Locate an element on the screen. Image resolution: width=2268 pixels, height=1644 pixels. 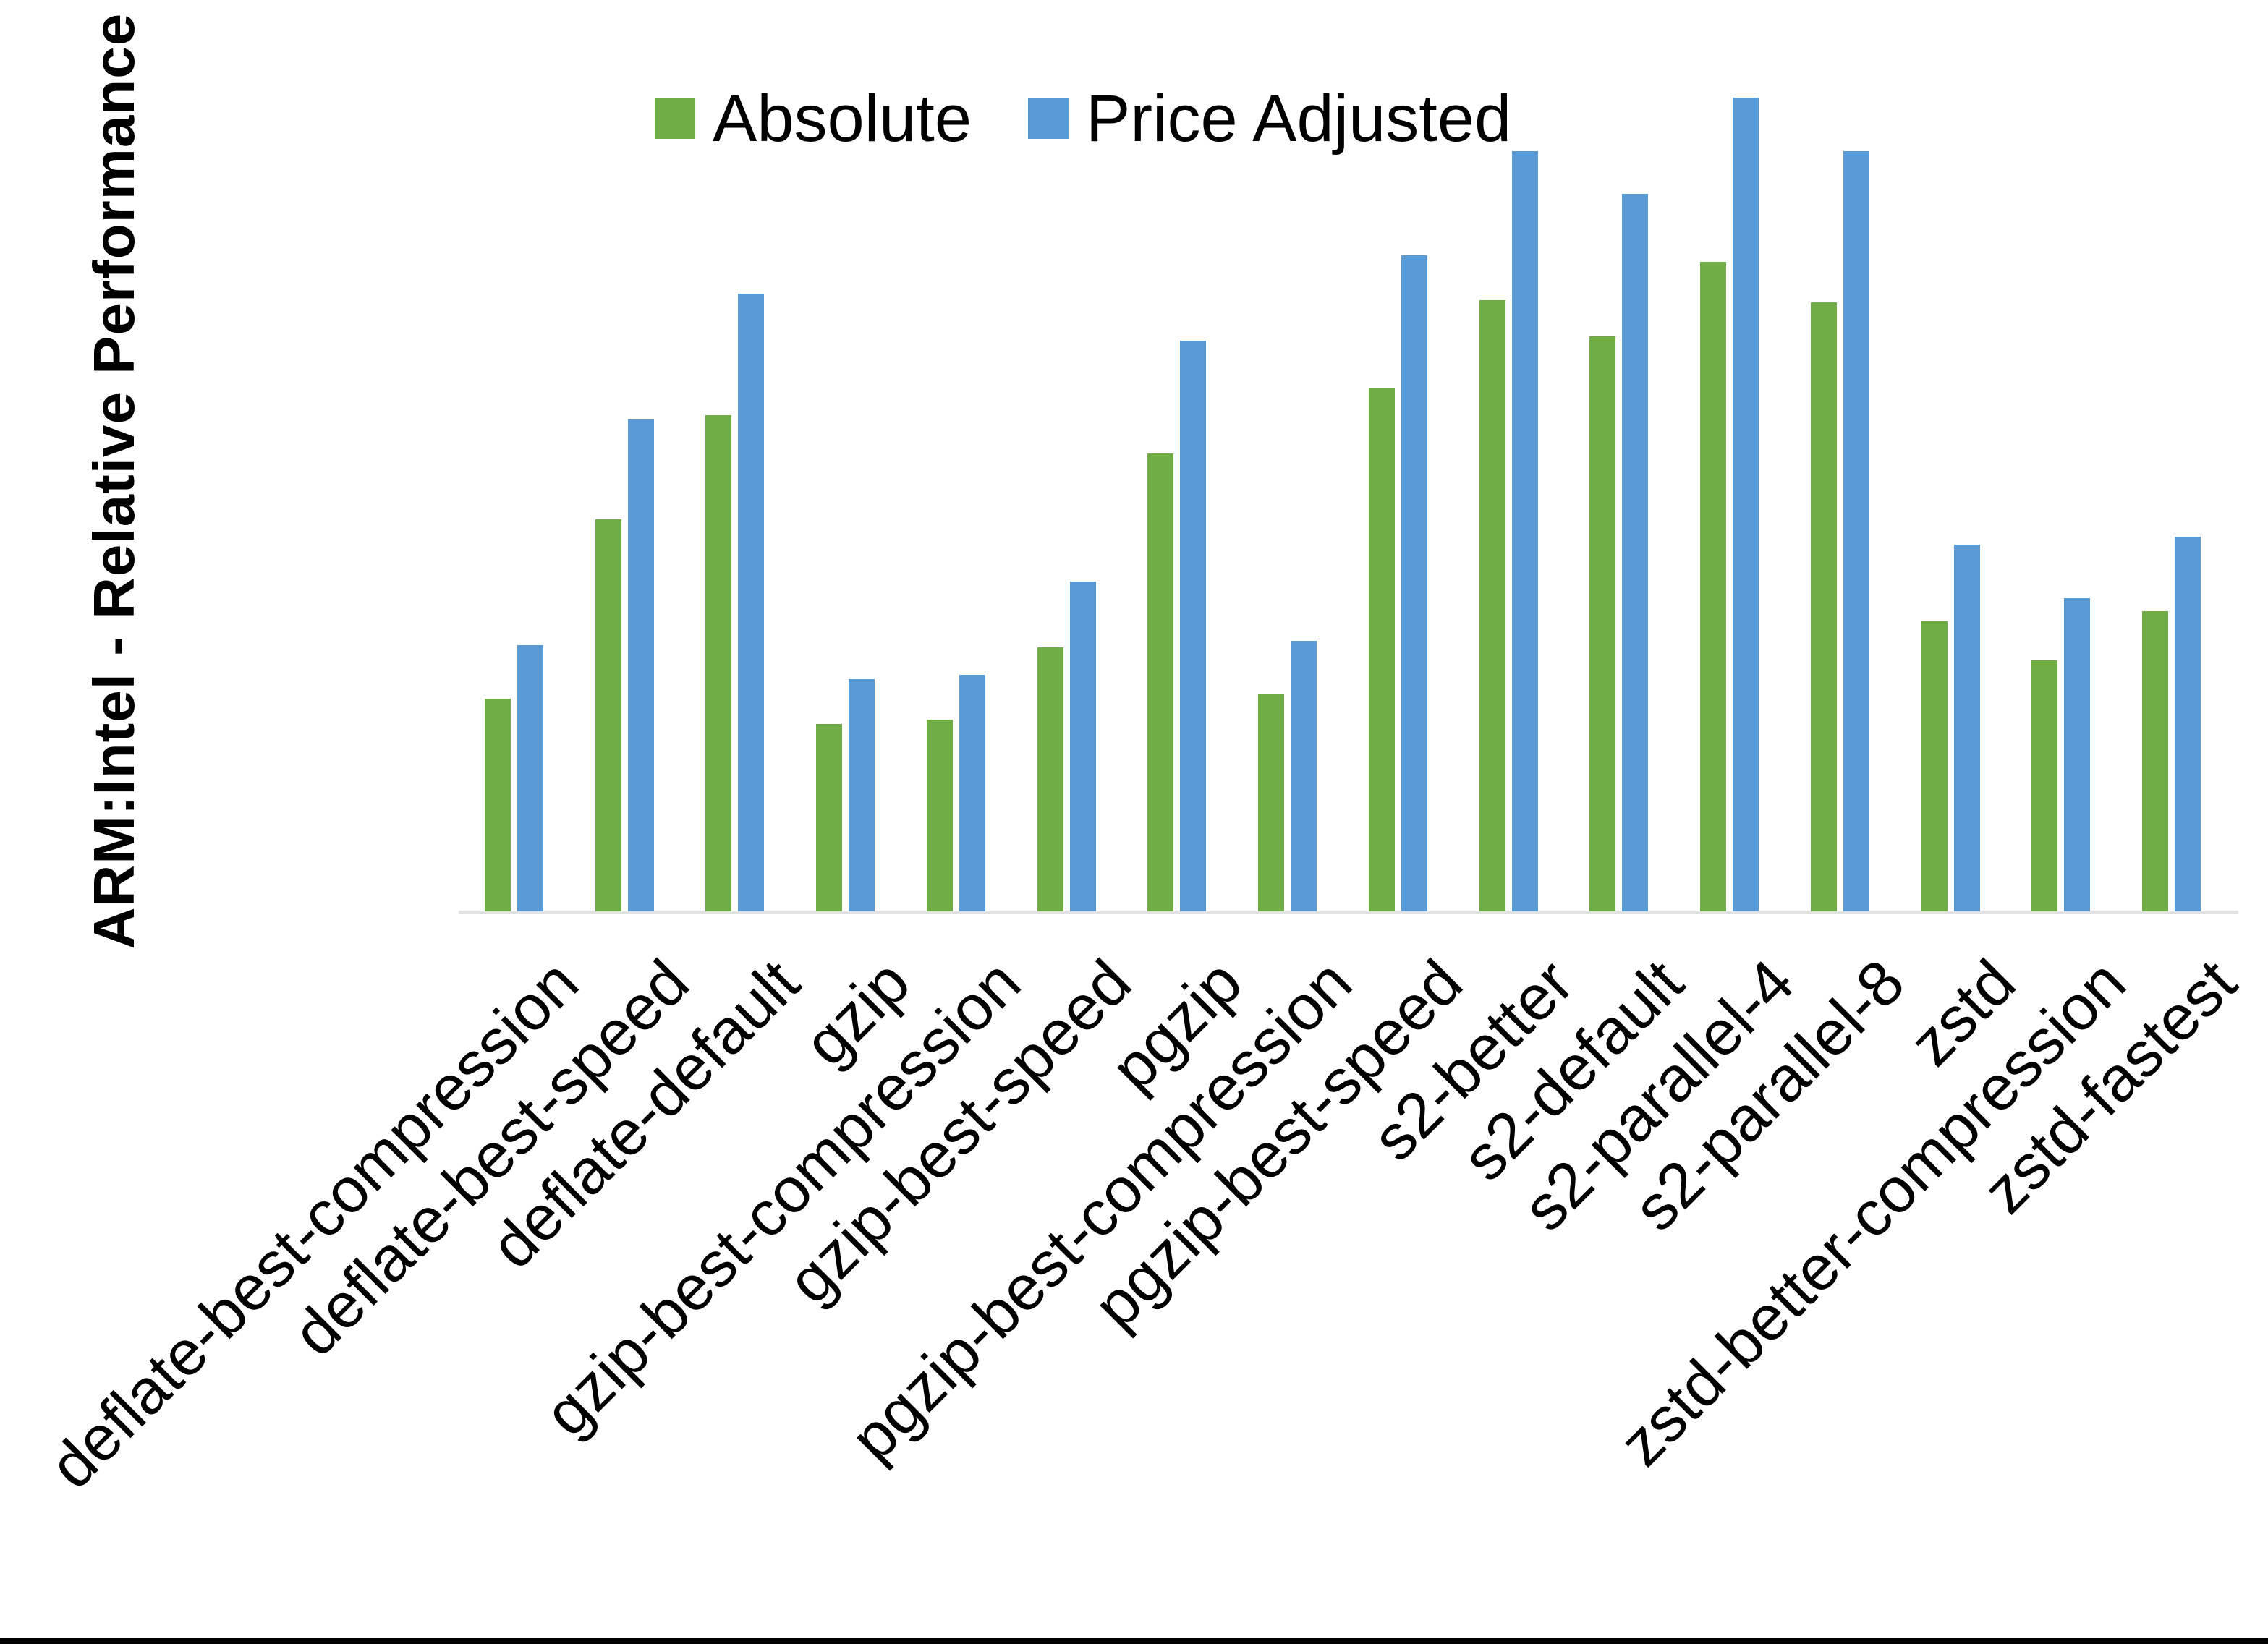
legend: Absolute Price Adjusted is located at coordinates (1083, 118).